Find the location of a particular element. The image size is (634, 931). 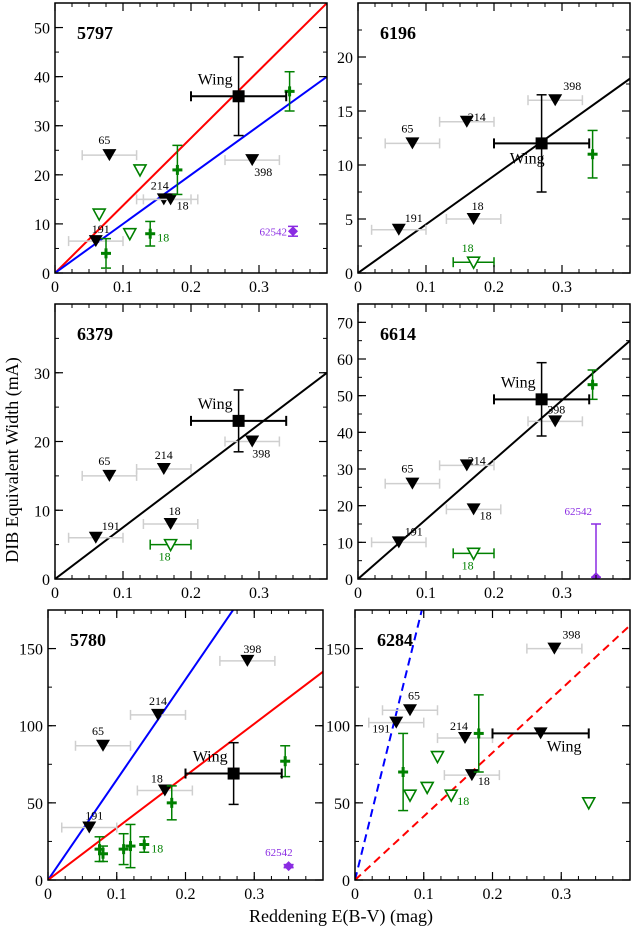

y-tick-label: 70 is located at coordinates (345, 323).